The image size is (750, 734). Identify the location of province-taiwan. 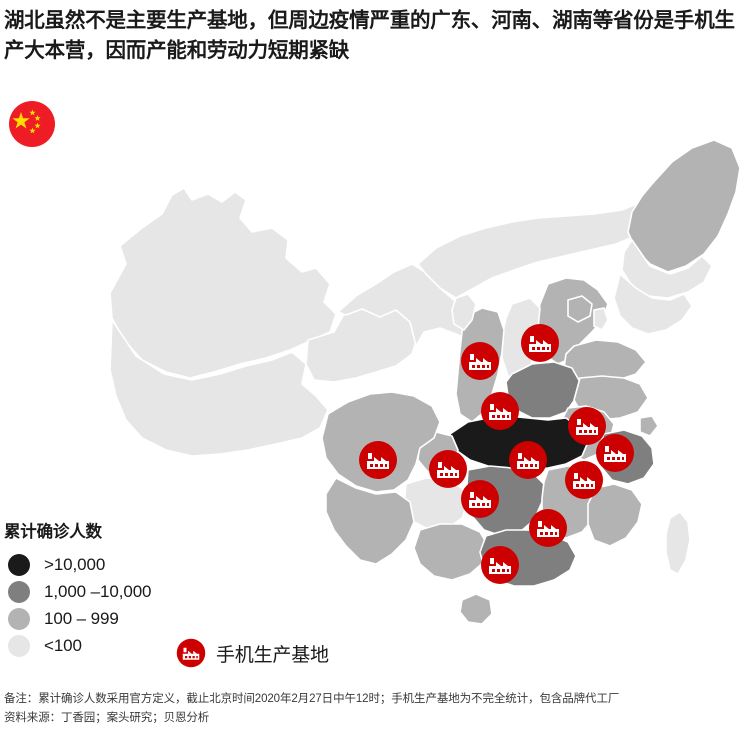
(678, 543).